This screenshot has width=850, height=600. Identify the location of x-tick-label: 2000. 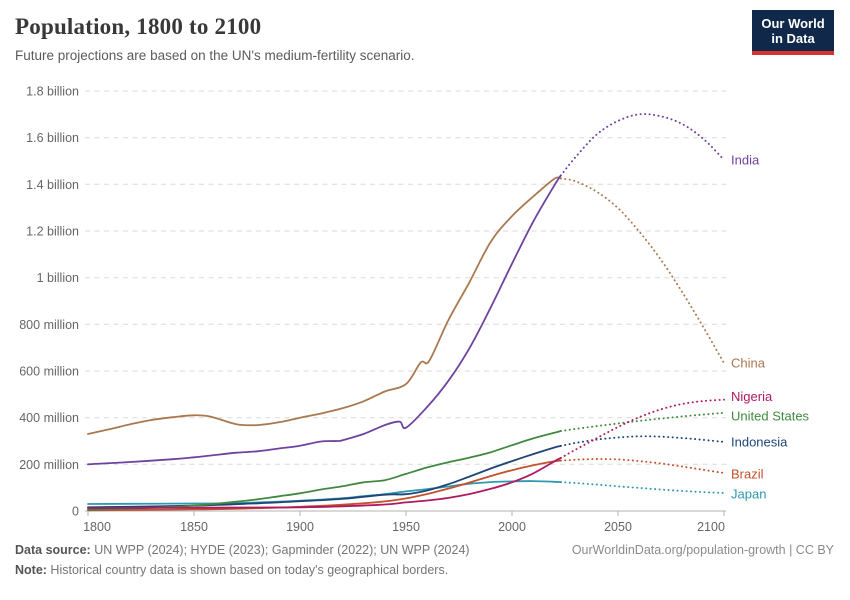
(512, 527).